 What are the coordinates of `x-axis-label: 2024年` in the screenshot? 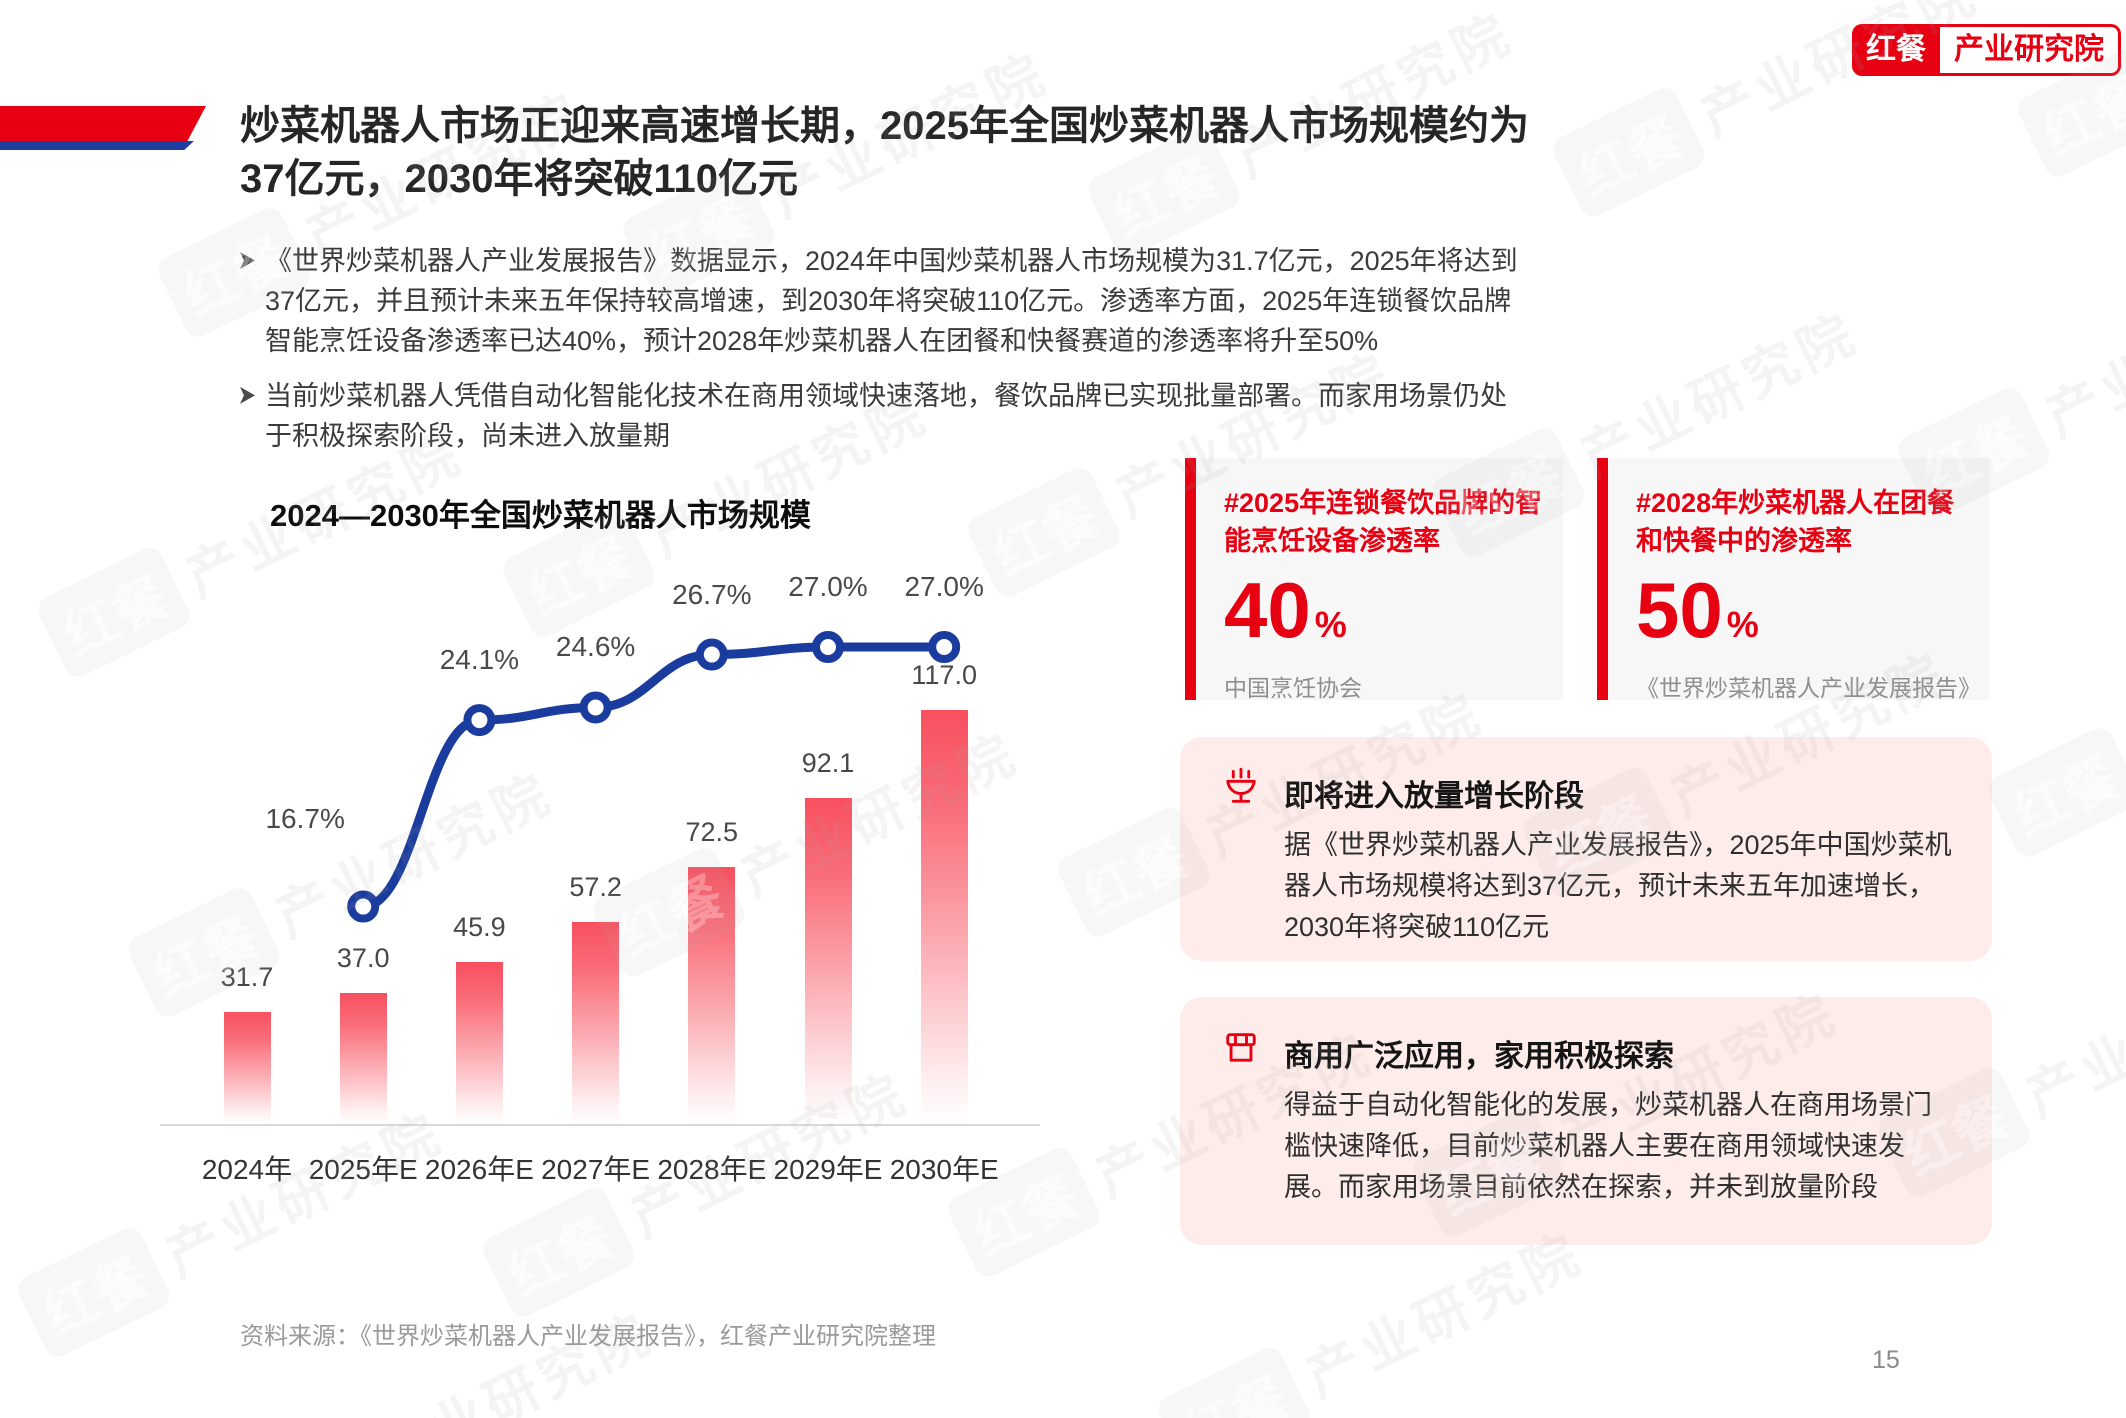 It's located at (247, 1169).